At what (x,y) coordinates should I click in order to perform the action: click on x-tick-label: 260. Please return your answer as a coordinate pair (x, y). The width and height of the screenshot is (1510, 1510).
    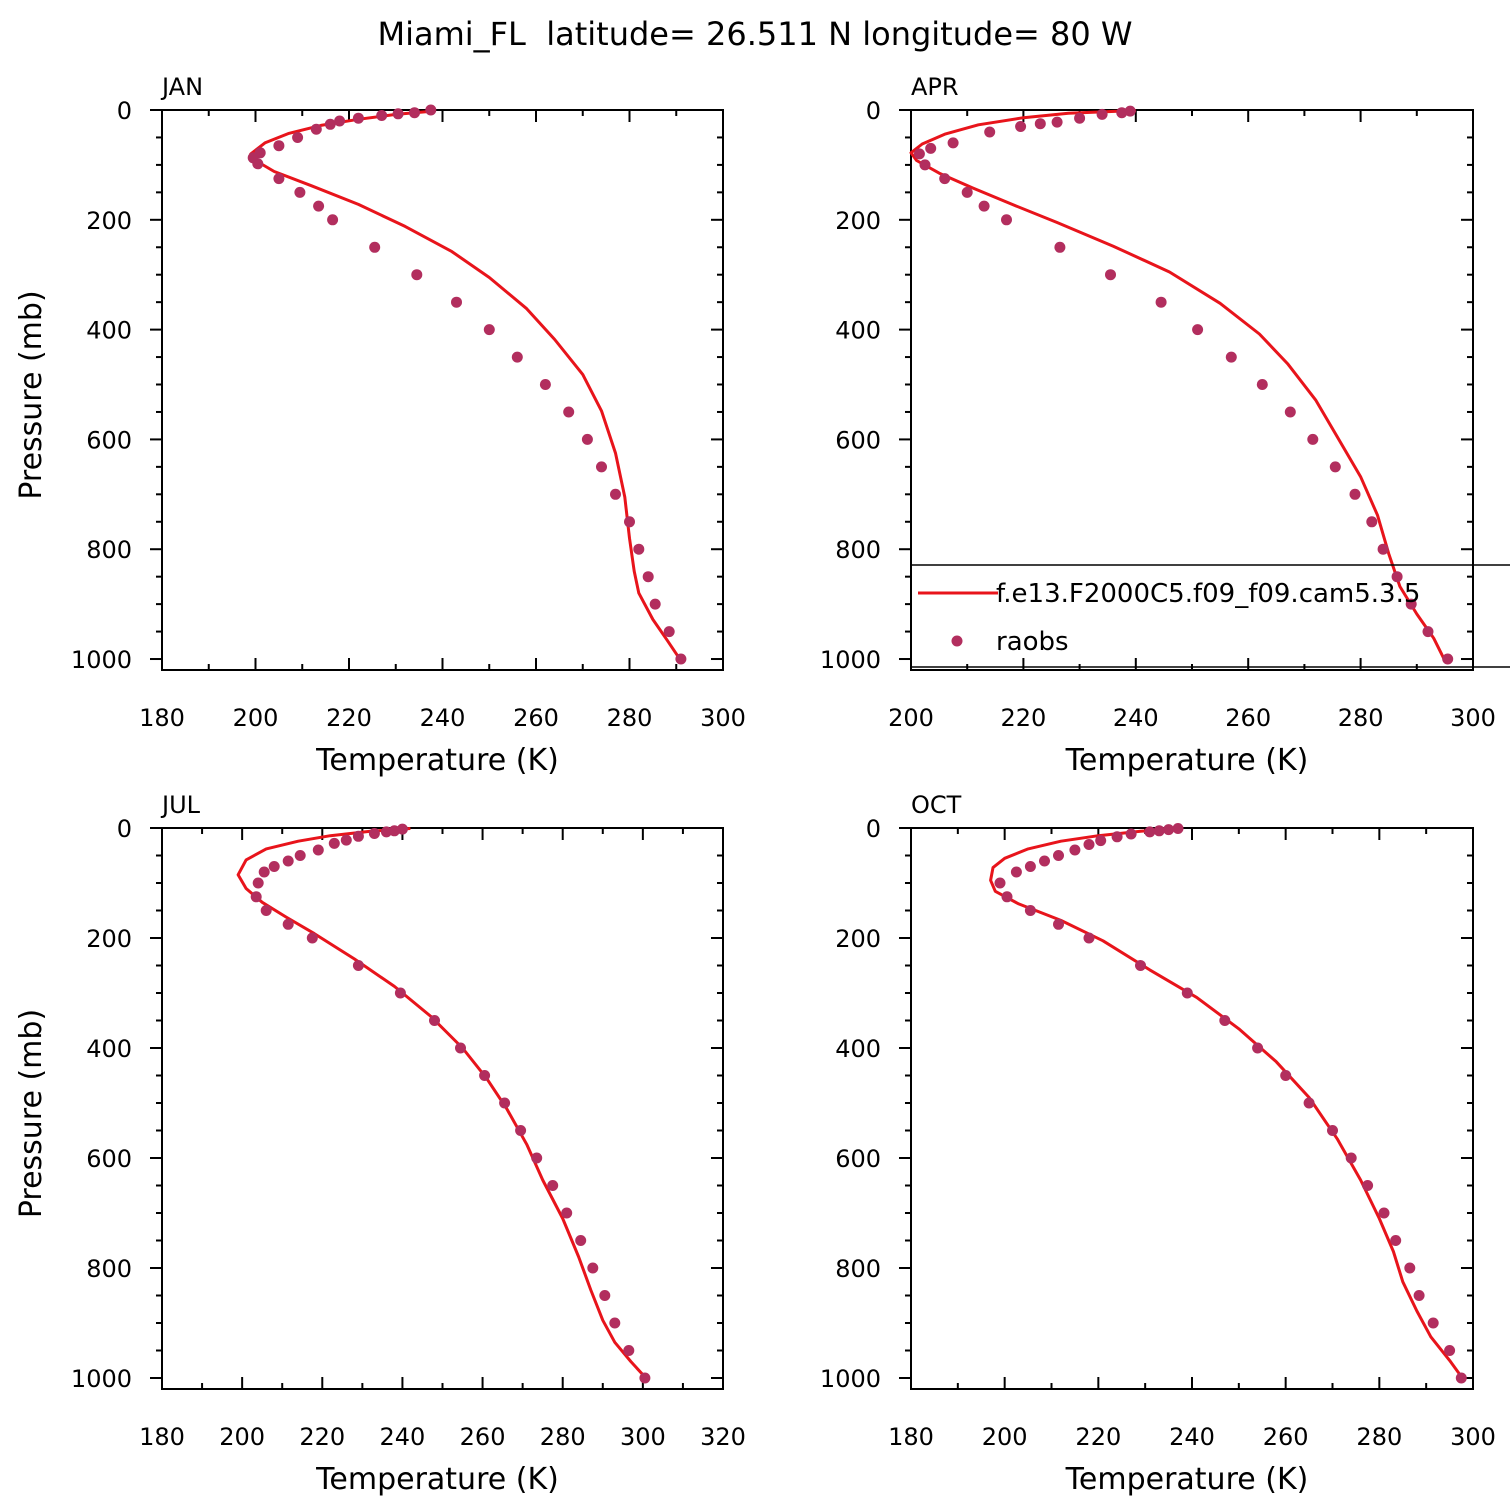
    Looking at the image, I should click on (483, 1437).